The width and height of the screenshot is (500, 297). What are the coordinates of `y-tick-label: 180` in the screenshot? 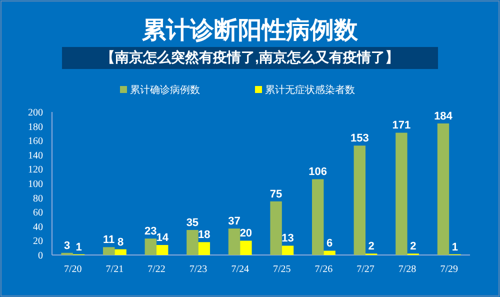 It's located at (35, 127).